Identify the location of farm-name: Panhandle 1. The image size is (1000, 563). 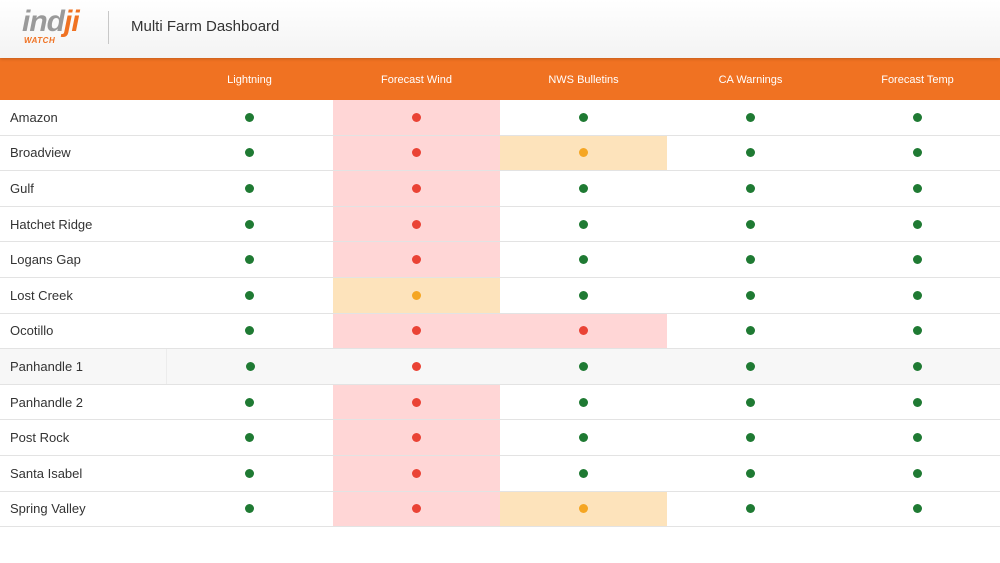
(47, 366).